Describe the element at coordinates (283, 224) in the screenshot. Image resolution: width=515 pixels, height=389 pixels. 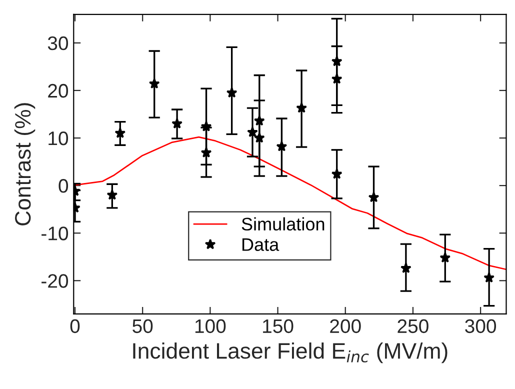
I see `legend-label: Simulation` at that location.